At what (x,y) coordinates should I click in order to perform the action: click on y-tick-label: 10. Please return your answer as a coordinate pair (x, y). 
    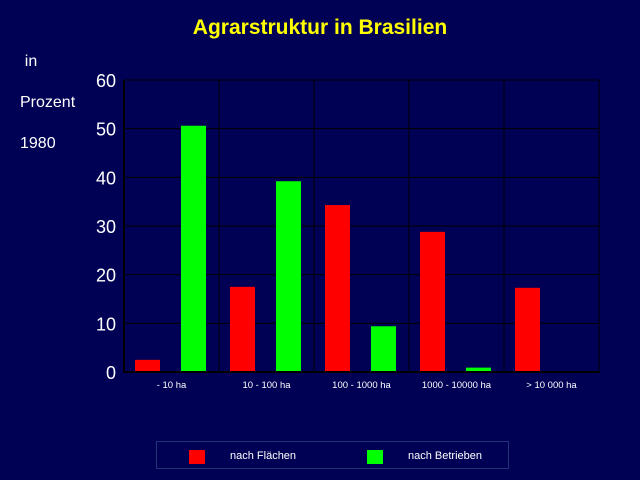
    Looking at the image, I should click on (106, 324).